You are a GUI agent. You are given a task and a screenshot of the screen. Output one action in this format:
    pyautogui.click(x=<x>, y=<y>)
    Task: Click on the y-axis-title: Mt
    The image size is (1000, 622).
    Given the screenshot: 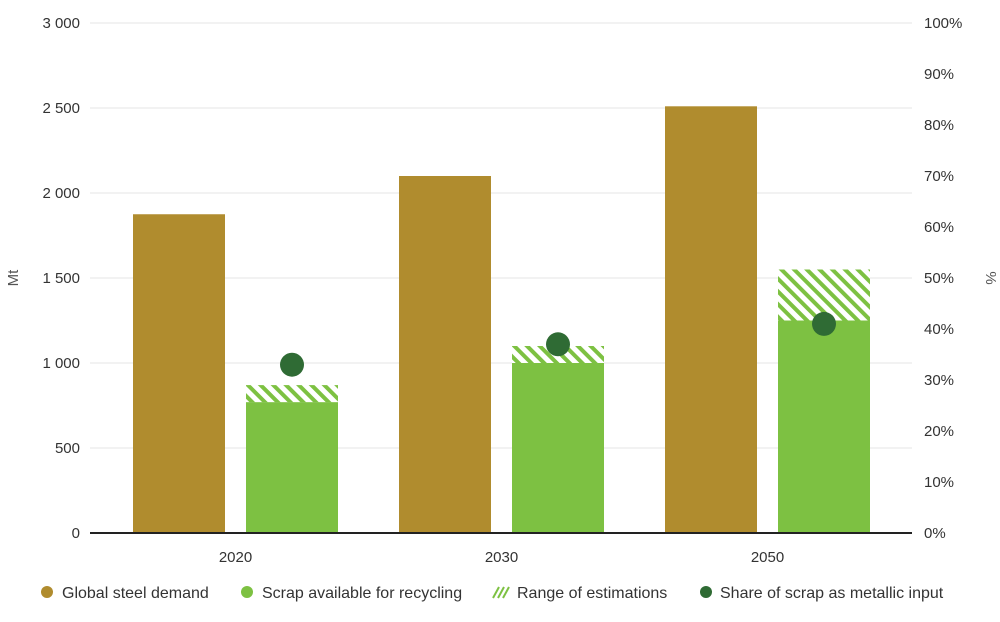 What is the action you would take?
    pyautogui.click(x=13, y=277)
    